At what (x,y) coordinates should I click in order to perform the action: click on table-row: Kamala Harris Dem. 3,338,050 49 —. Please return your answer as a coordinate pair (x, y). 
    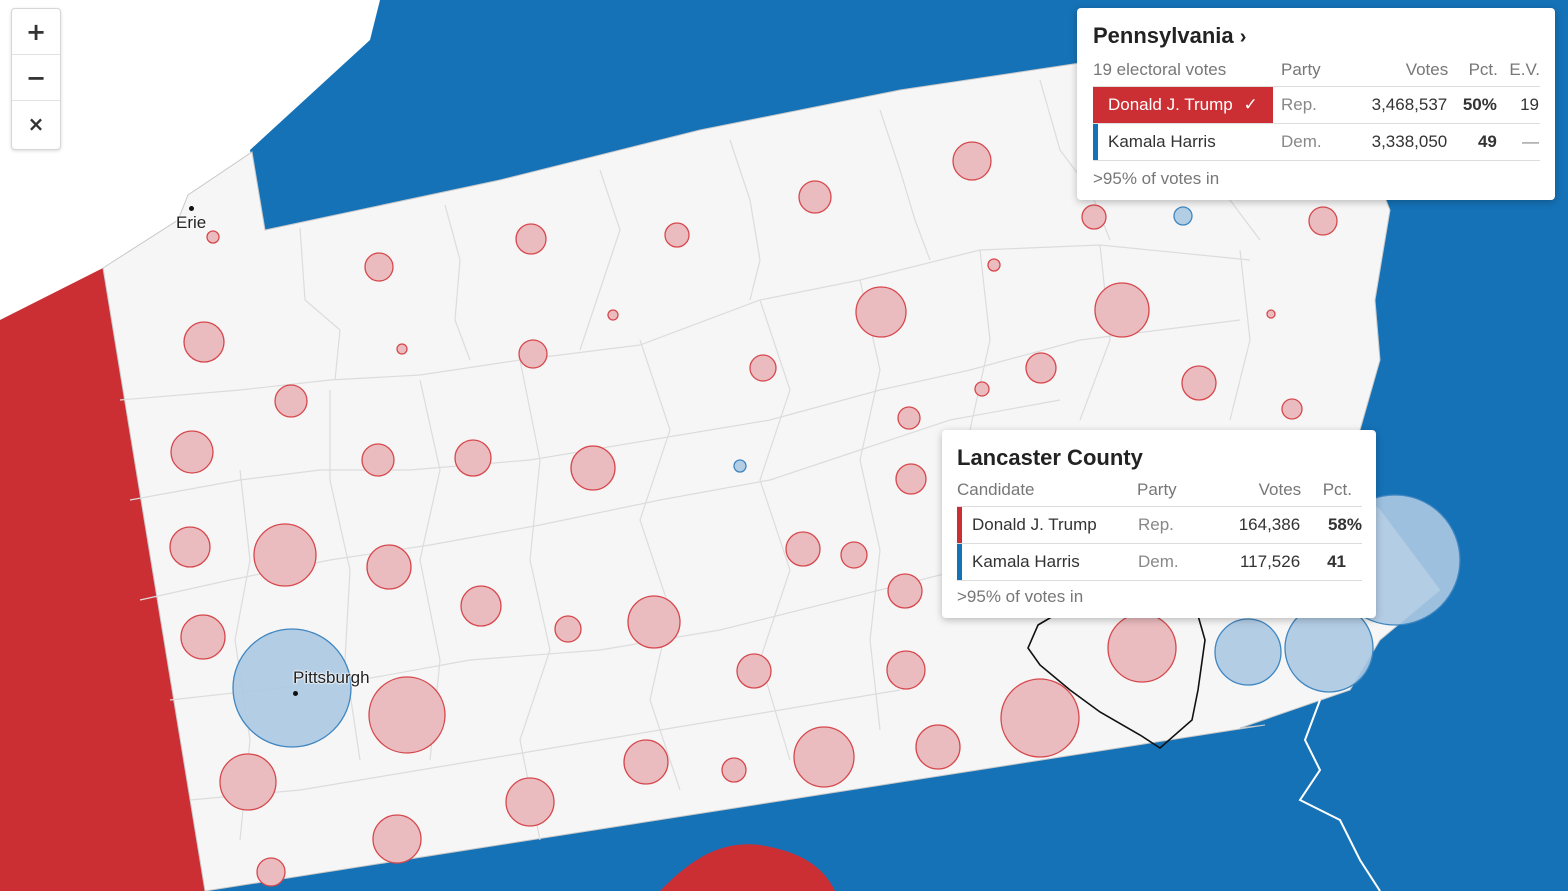
    Looking at the image, I should click on (1316, 142).